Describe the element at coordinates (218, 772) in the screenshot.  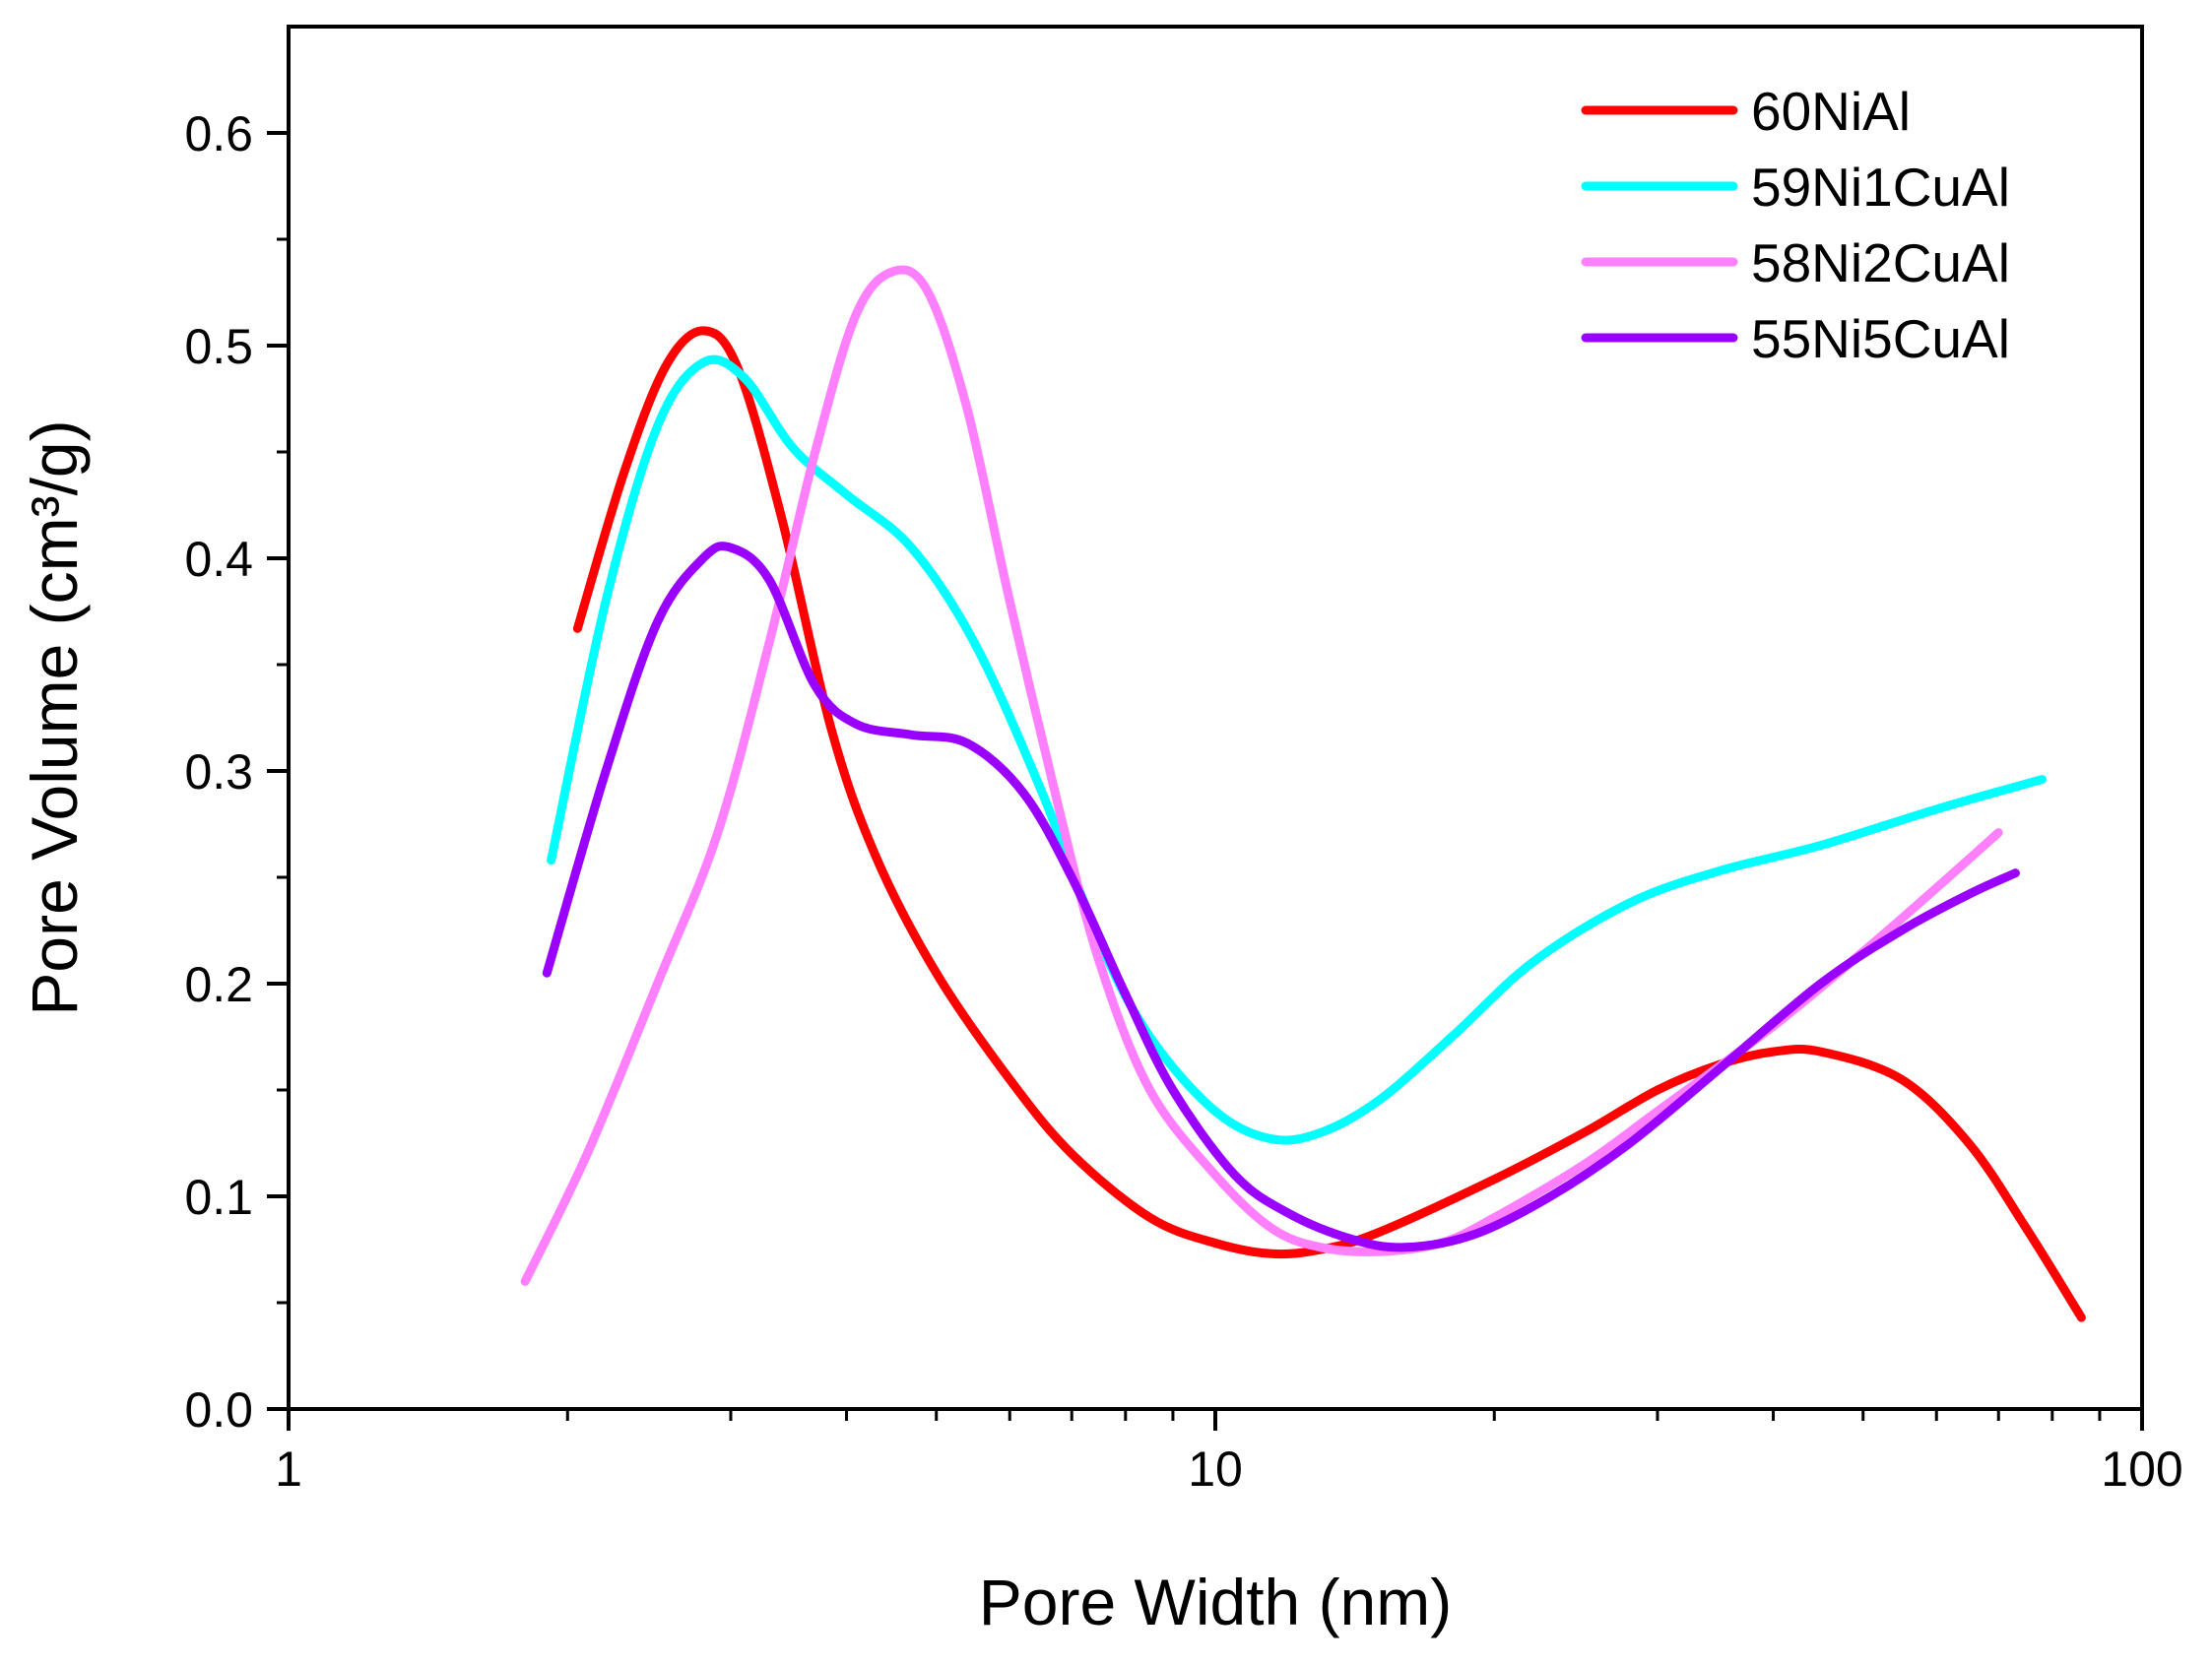
I see `y-tick-label: 0.3` at that location.